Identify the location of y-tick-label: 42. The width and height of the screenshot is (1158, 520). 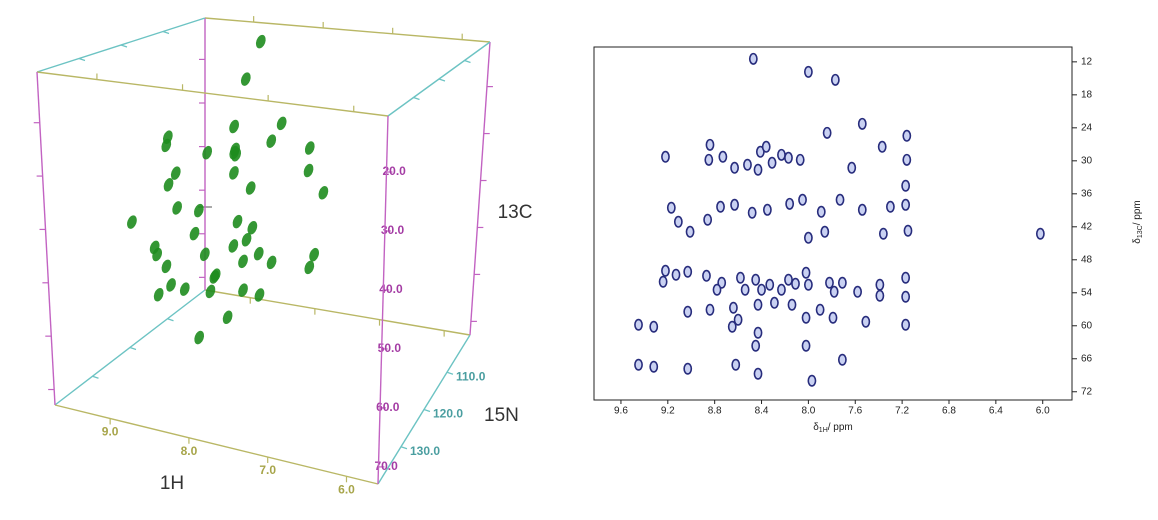
(1087, 226).